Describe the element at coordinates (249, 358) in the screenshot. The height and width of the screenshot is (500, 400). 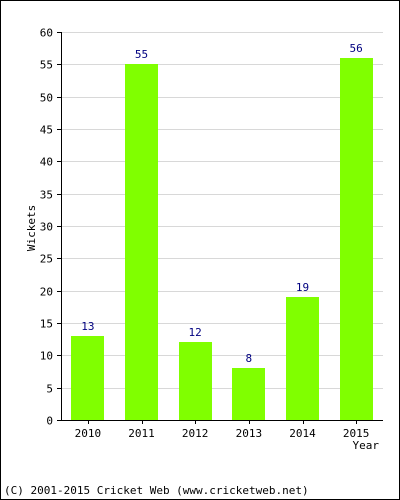
I see `data-label-2013: 8` at that location.